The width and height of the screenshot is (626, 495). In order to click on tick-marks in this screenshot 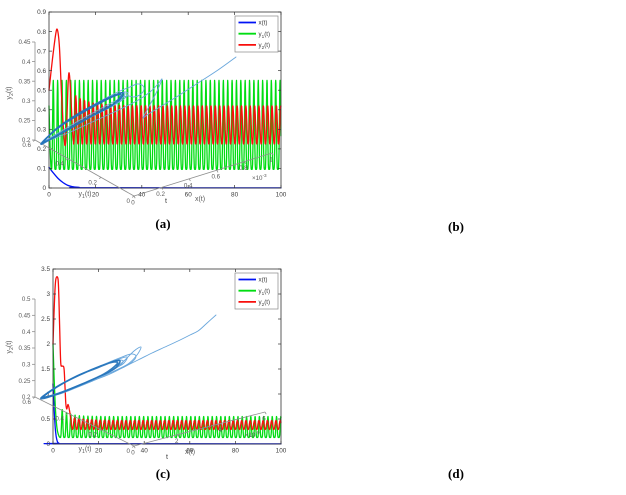, I will do `click(165, 100)`.